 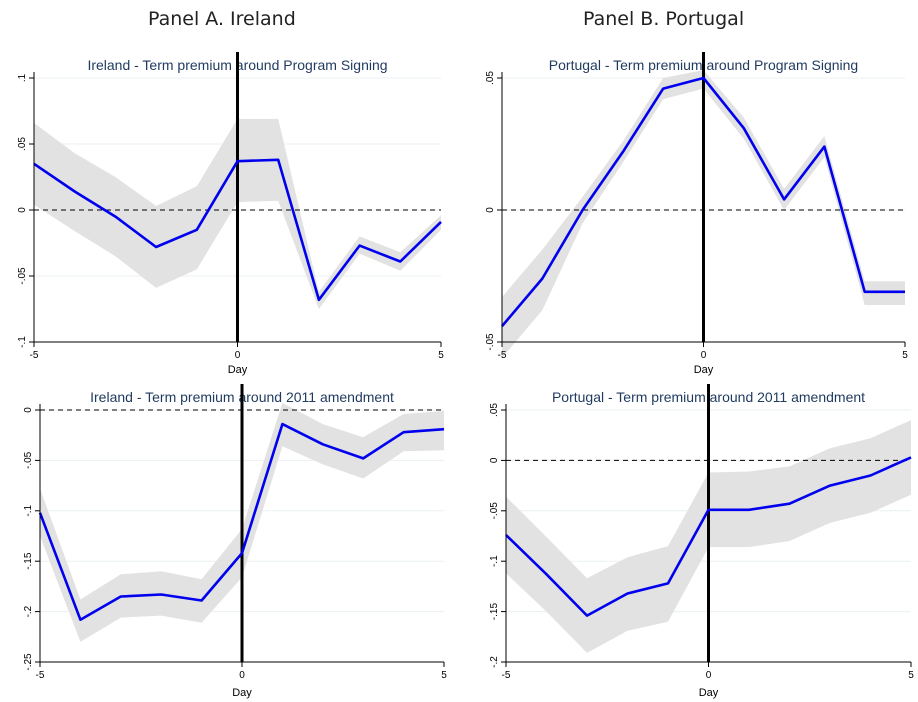 I want to click on panel-b-title: Panel B. Portugal, so click(x=664, y=19).